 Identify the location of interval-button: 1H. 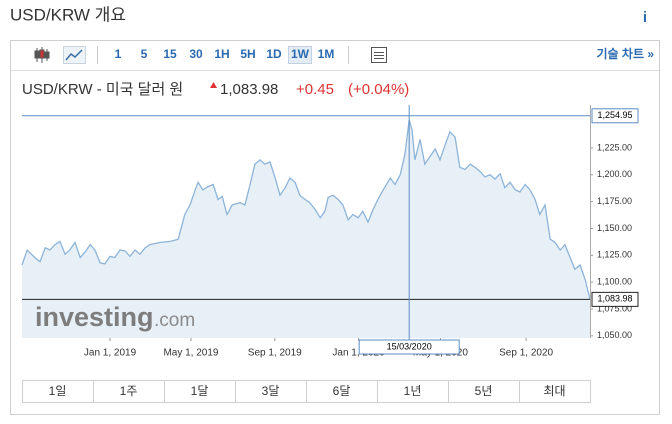
(221, 54).